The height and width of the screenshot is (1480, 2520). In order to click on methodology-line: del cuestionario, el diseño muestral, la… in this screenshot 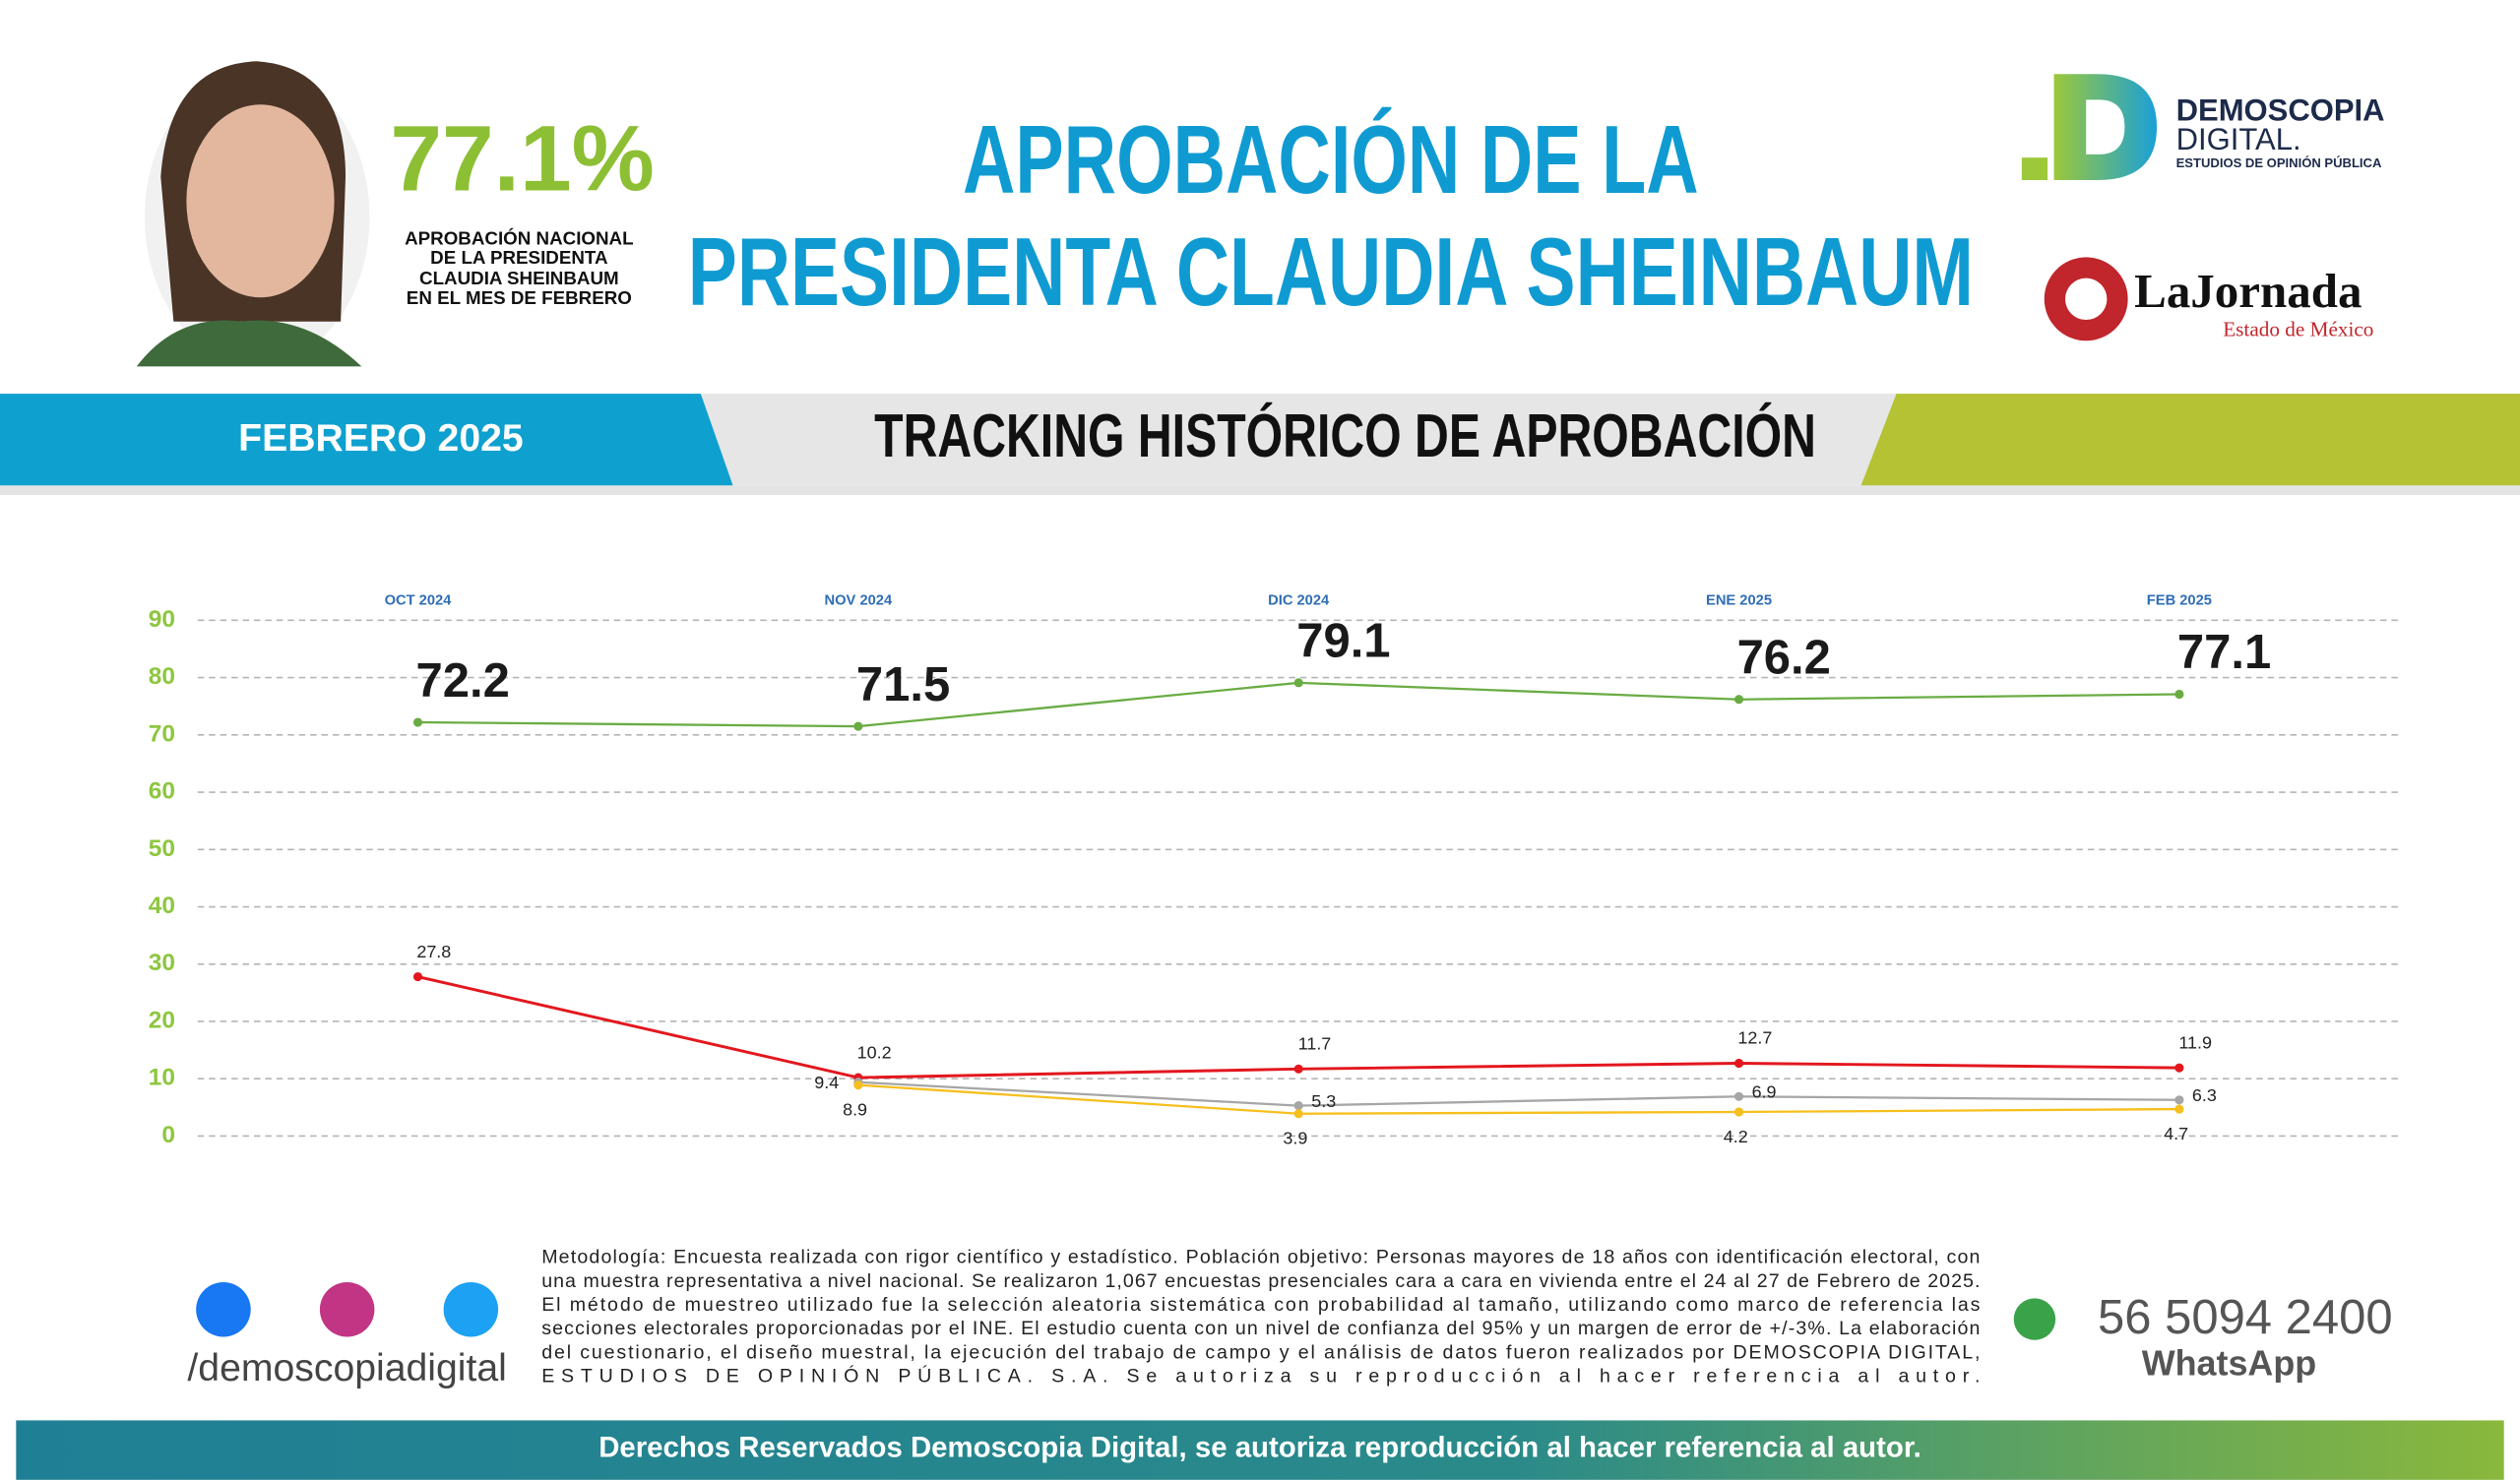, I will do `click(1260, 1352)`.